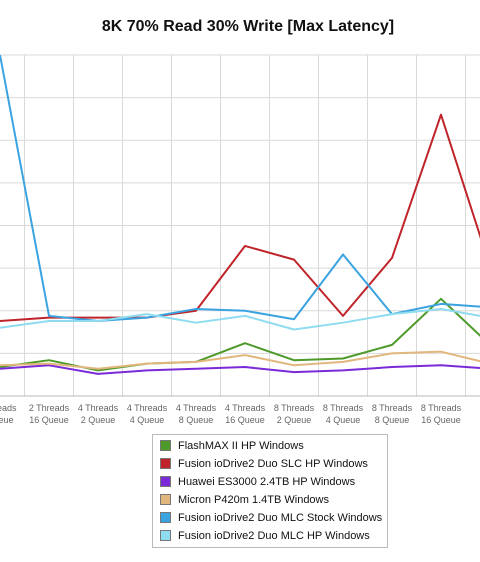 The height and width of the screenshot is (562, 480). What do you see at coordinates (392, 414) in the screenshot?
I see `x-tick-label: 8 Threads 8 Queue` at bounding box center [392, 414].